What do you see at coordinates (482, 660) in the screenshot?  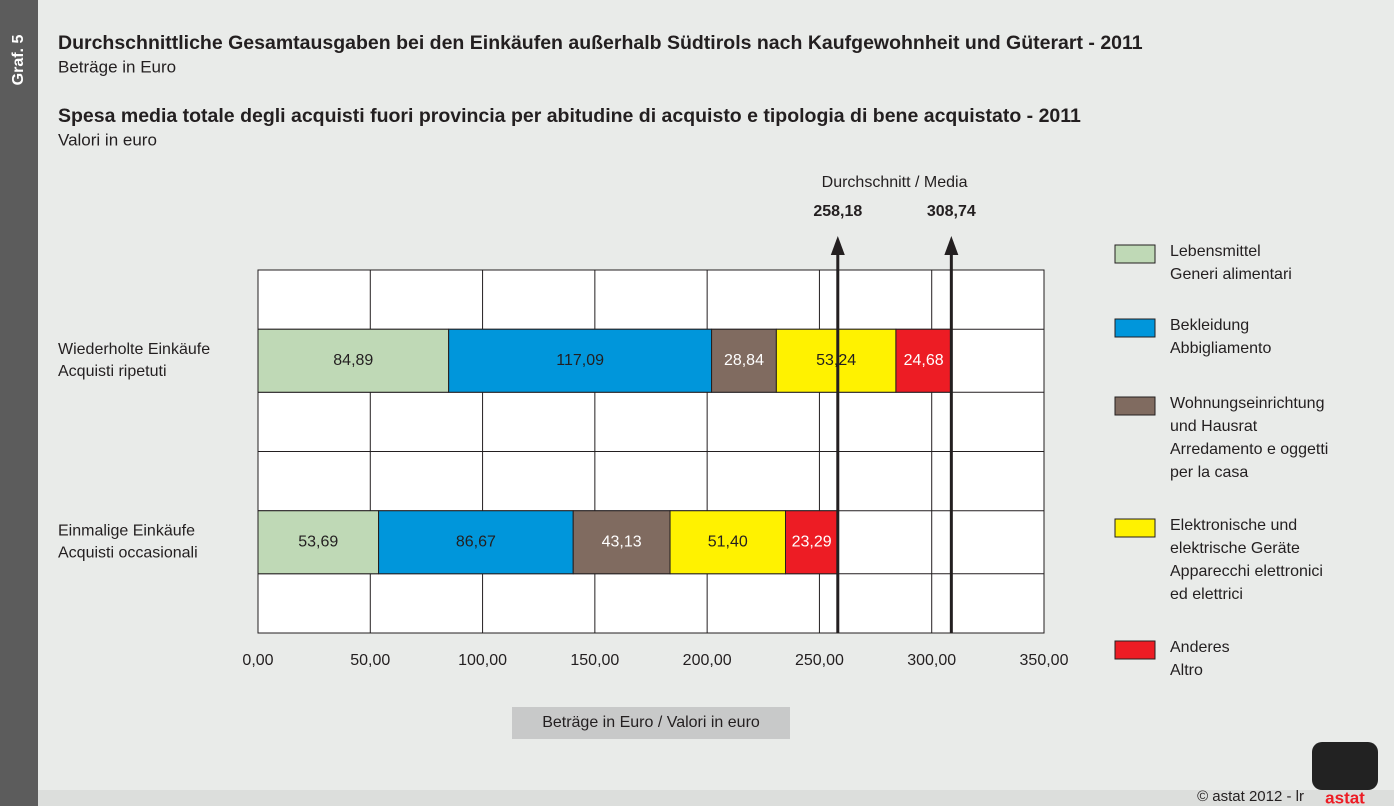 I see `x-tick-label: 100,00` at bounding box center [482, 660].